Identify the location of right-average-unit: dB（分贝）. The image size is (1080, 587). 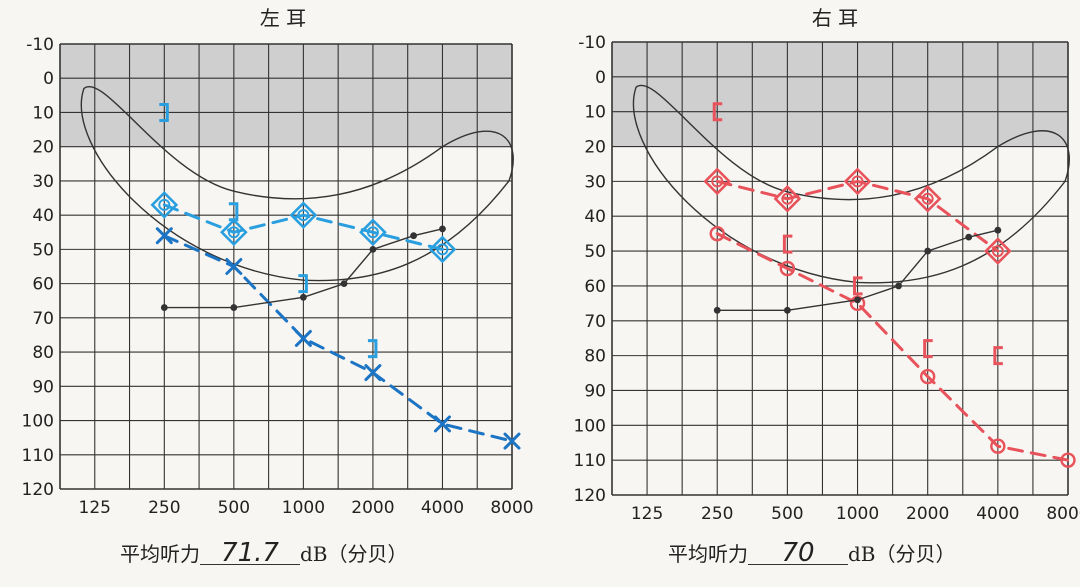
(902, 554).